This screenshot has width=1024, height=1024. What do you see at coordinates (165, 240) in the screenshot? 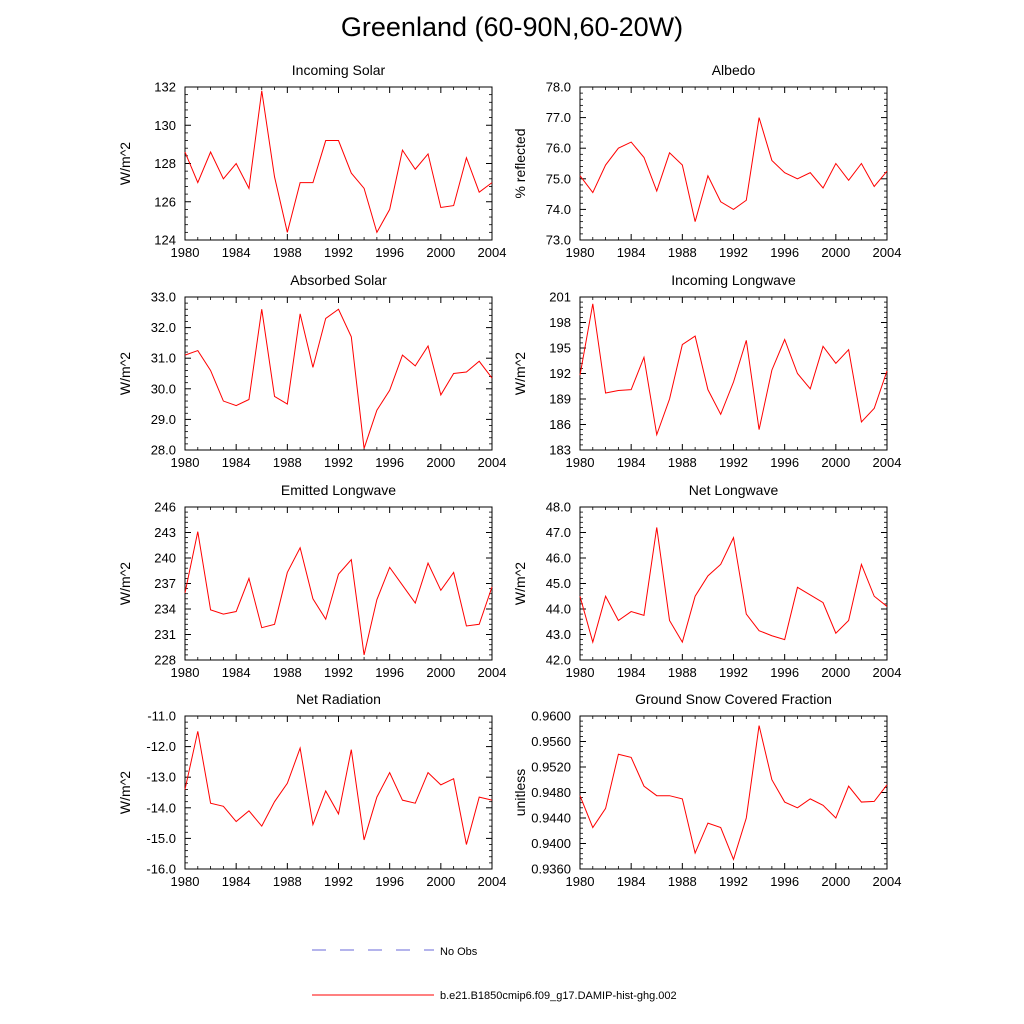
I see `y-tick-label: 124` at bounding box center [165, 240].